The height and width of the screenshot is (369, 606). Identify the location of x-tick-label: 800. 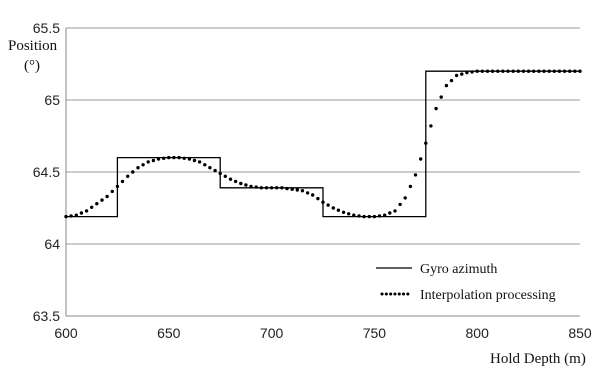
(478, 333).